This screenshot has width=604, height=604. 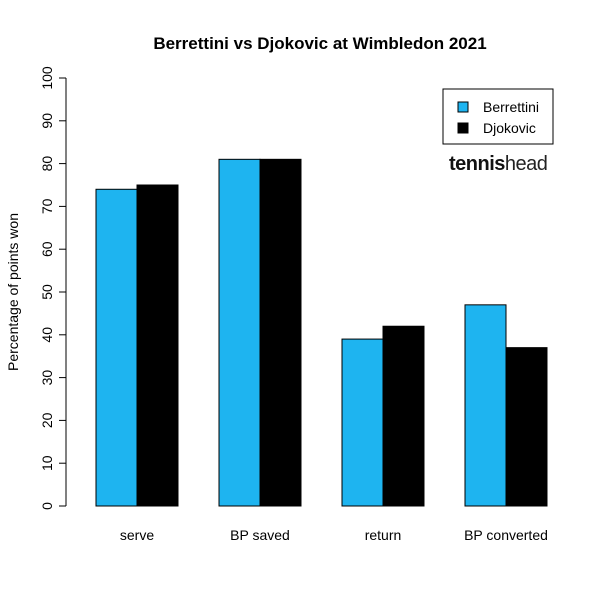 I want to click on y-tick-label: 30, so click(x=47, y=378).